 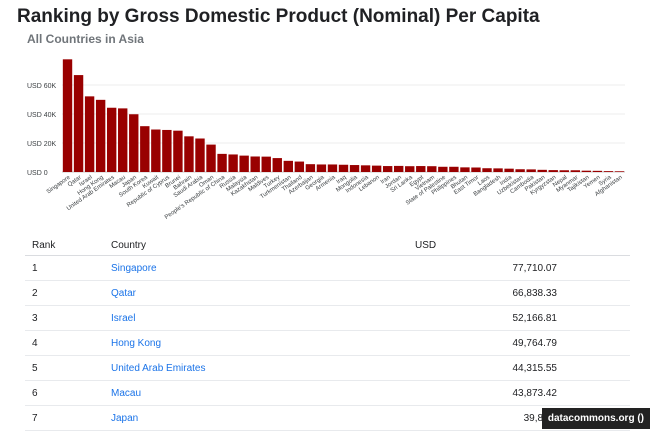 I want to click on table-header-row: Rank Country USD, so click(x=327, y=245).